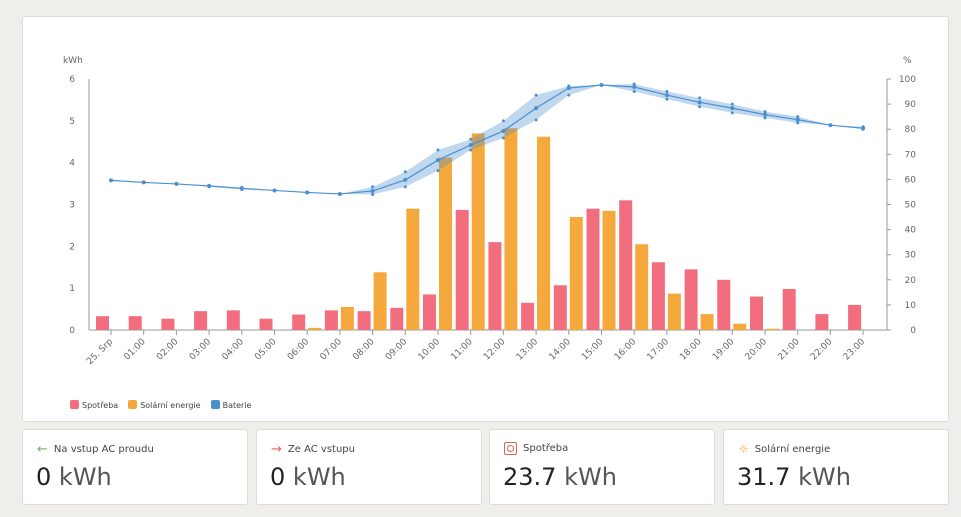 Image resolution: width=961 pixels, height=517 pixels. I want to click on x-tick-label: 10:00, so click(430, 350).